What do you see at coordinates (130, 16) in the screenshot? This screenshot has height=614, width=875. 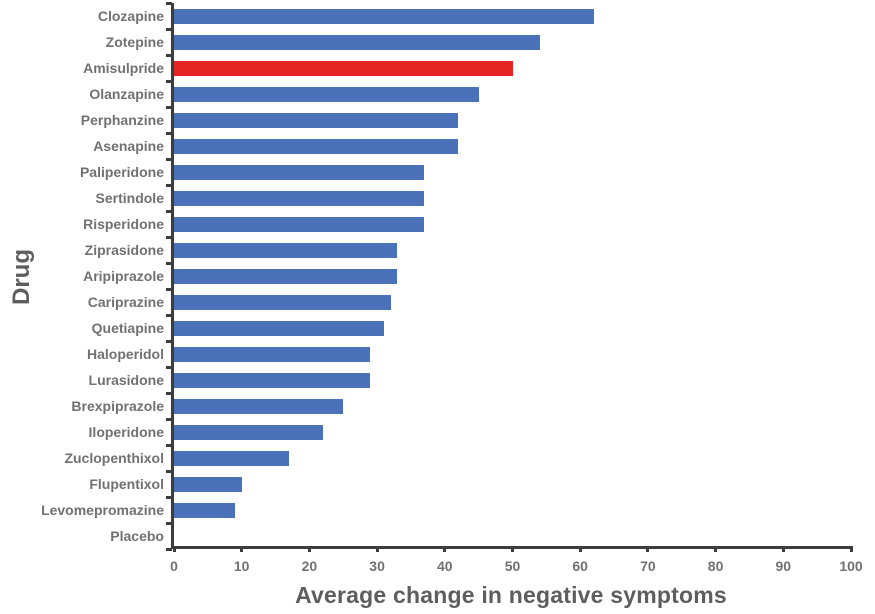 I see `category-label-clozapine: Clozapine` at bounding box center [130, 16].